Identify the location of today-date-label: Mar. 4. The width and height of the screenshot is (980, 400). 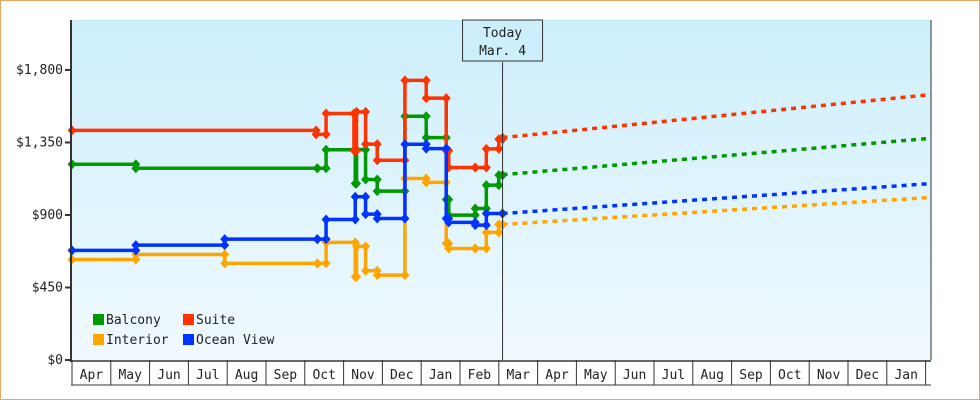
(502, 51).